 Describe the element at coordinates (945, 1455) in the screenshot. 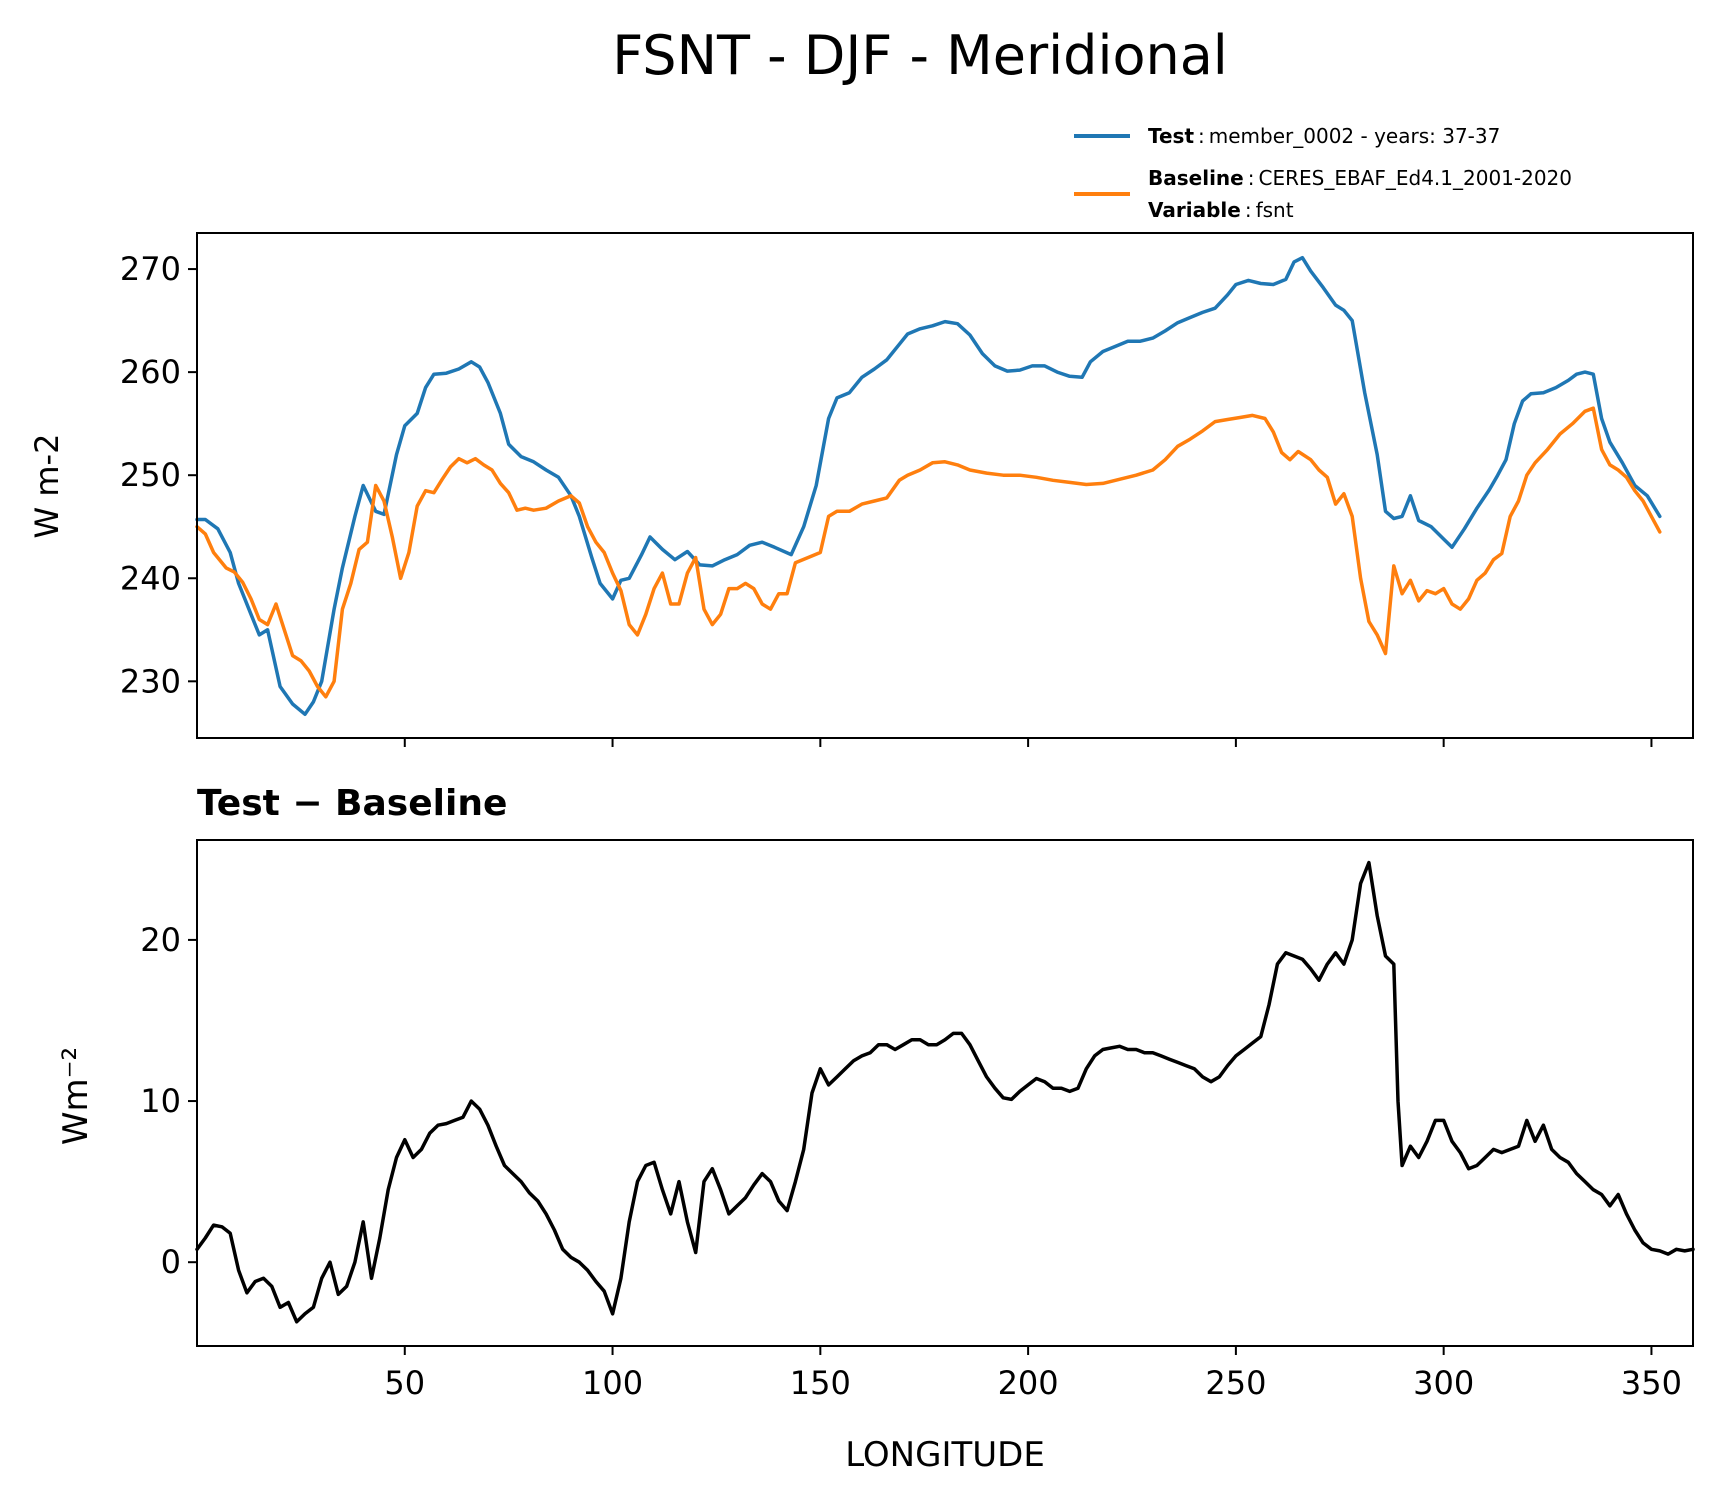

I see `bottom-x-axis-label: LONGITUDE` at that location.